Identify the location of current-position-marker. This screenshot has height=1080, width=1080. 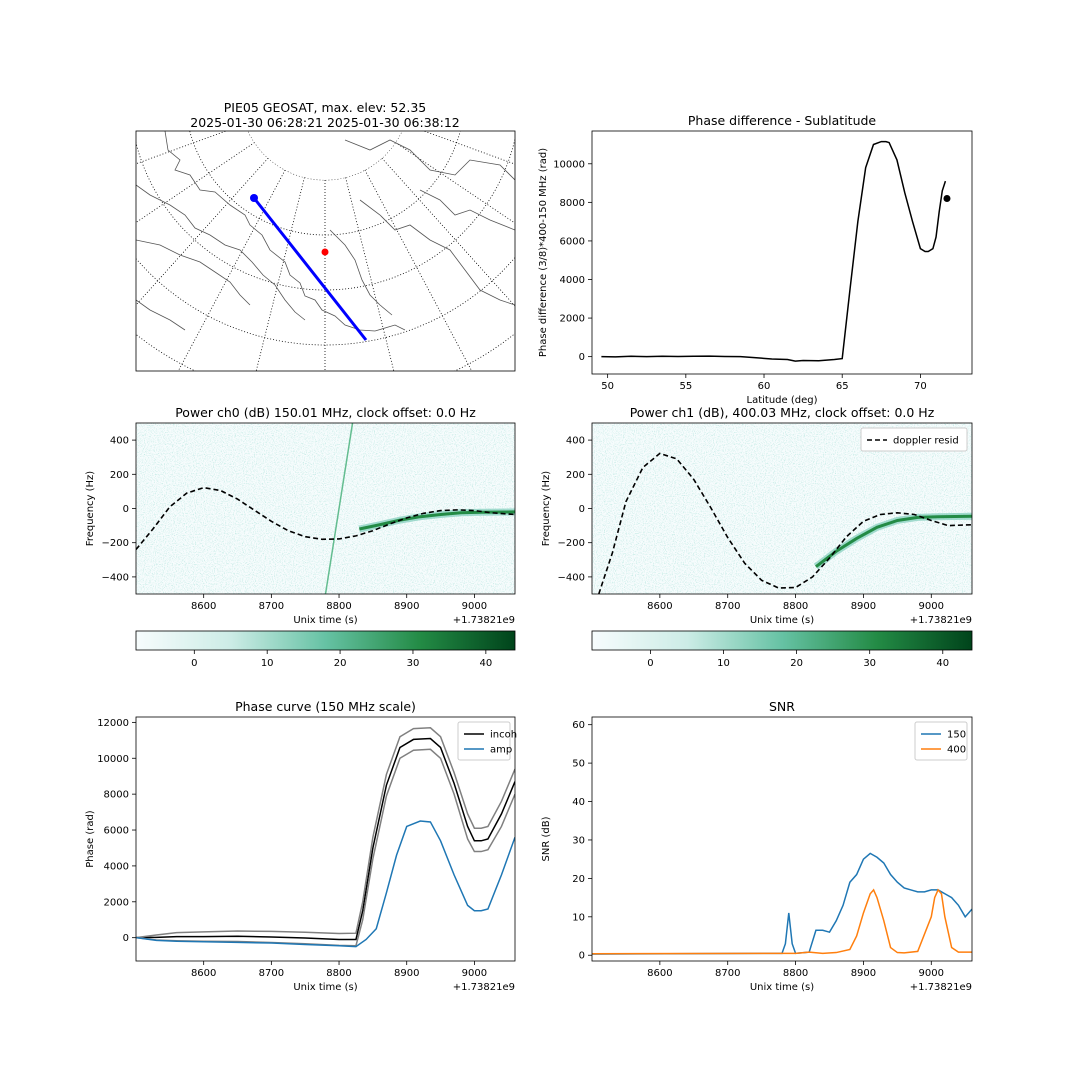
(947, 198).